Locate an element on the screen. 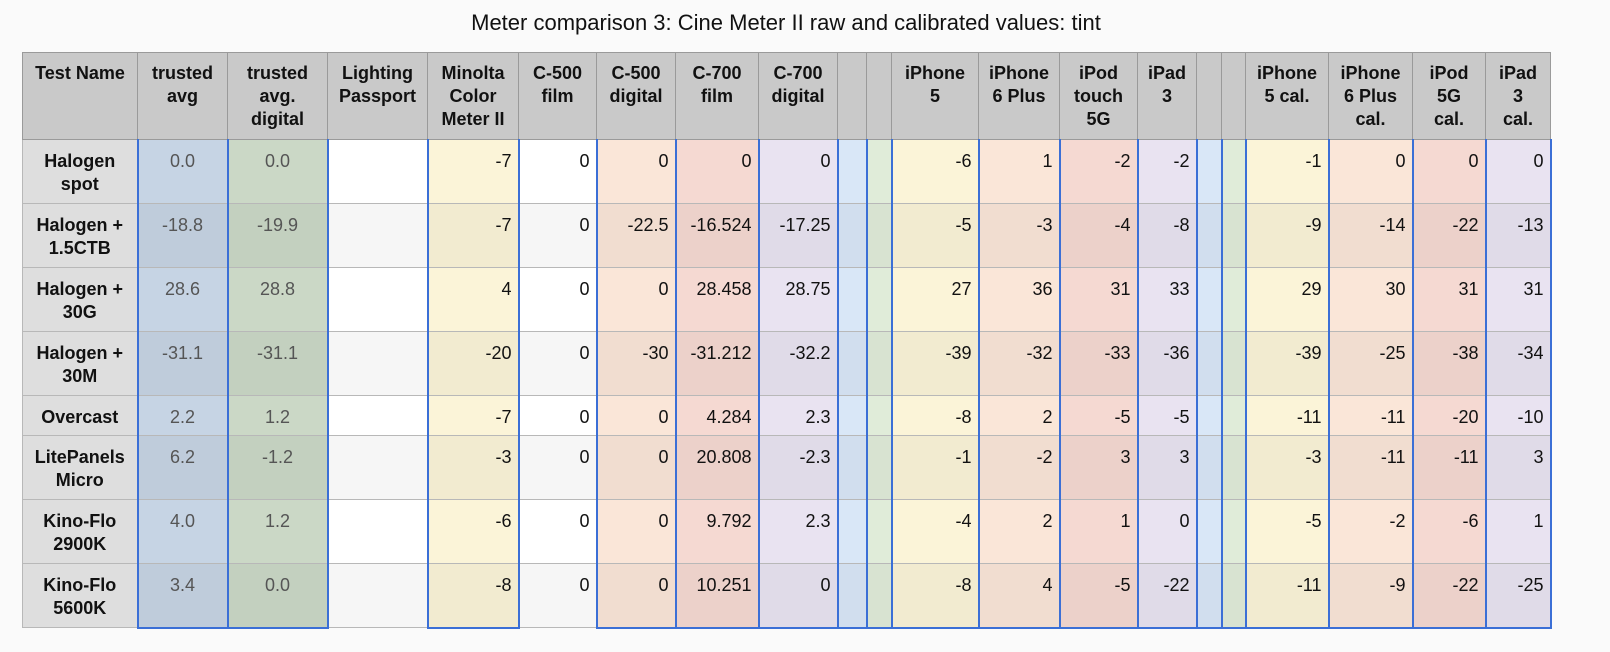 The height and width of the screenshot is (652, 1610). table-cell: 1.2 is located at coordinates (277, 415).